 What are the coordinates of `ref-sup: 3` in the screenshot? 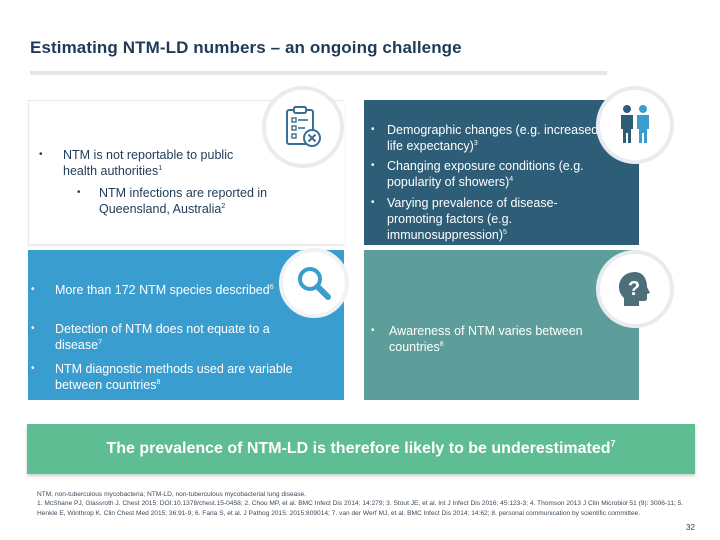 It's located at (475, 143).